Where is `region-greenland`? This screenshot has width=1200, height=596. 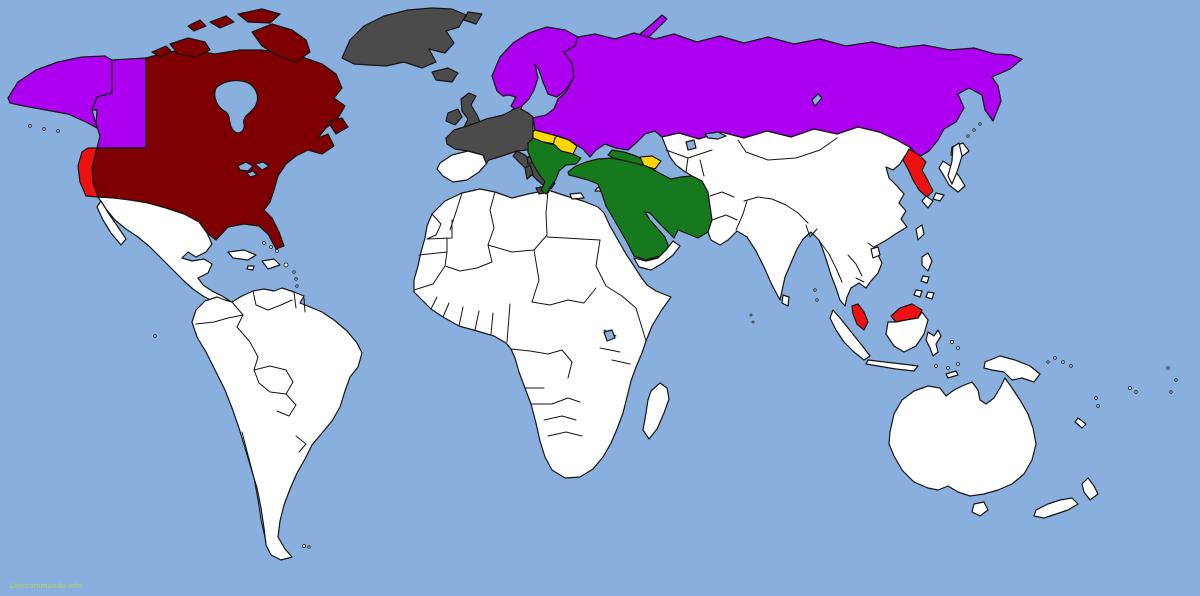 region-greenland is located at coordinates (404, 38).